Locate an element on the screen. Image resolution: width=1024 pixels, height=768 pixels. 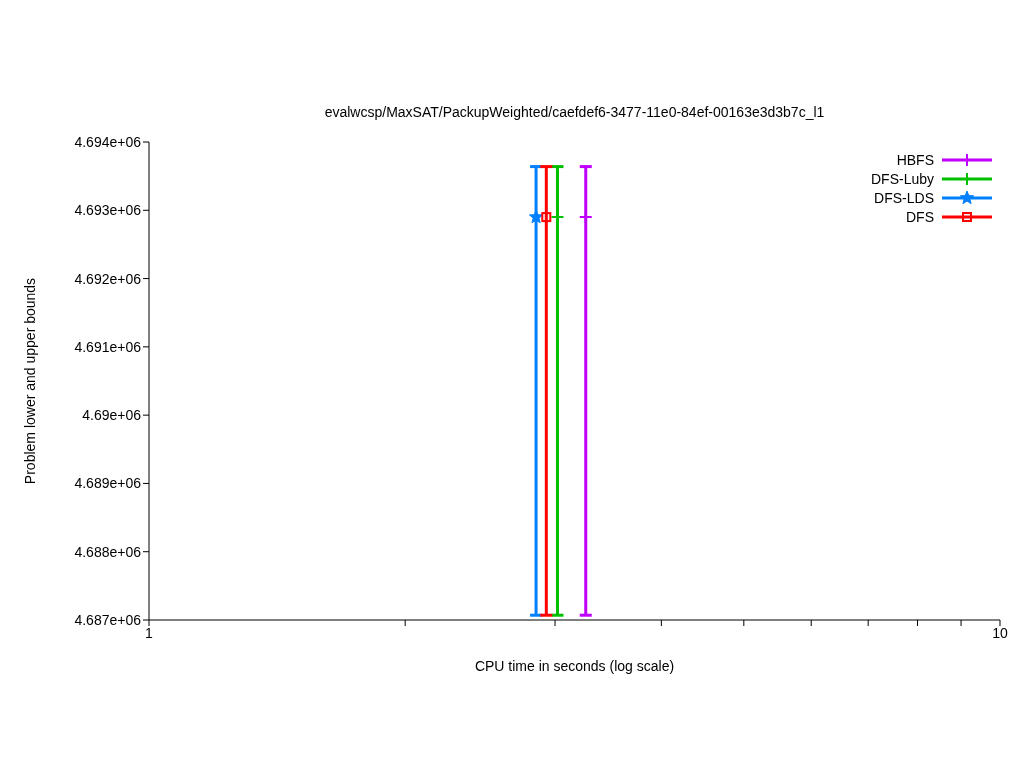
legend-label: DFS is located at coordinates (920, 216).